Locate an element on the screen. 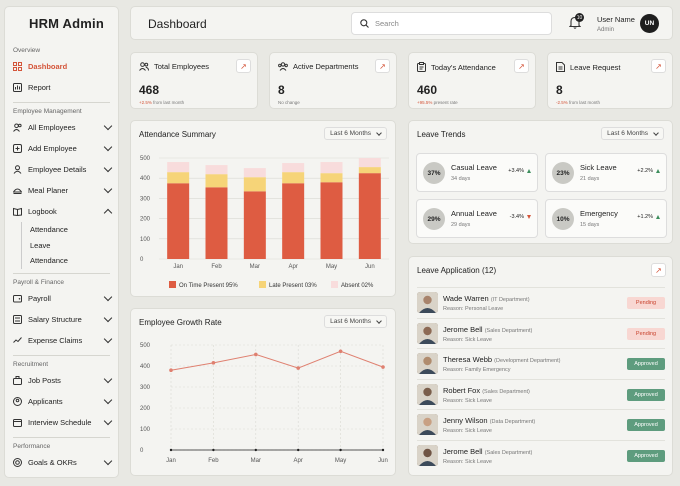 The image size is (680, 486). notification-badge: 10 is located at coordinates (579, 17).